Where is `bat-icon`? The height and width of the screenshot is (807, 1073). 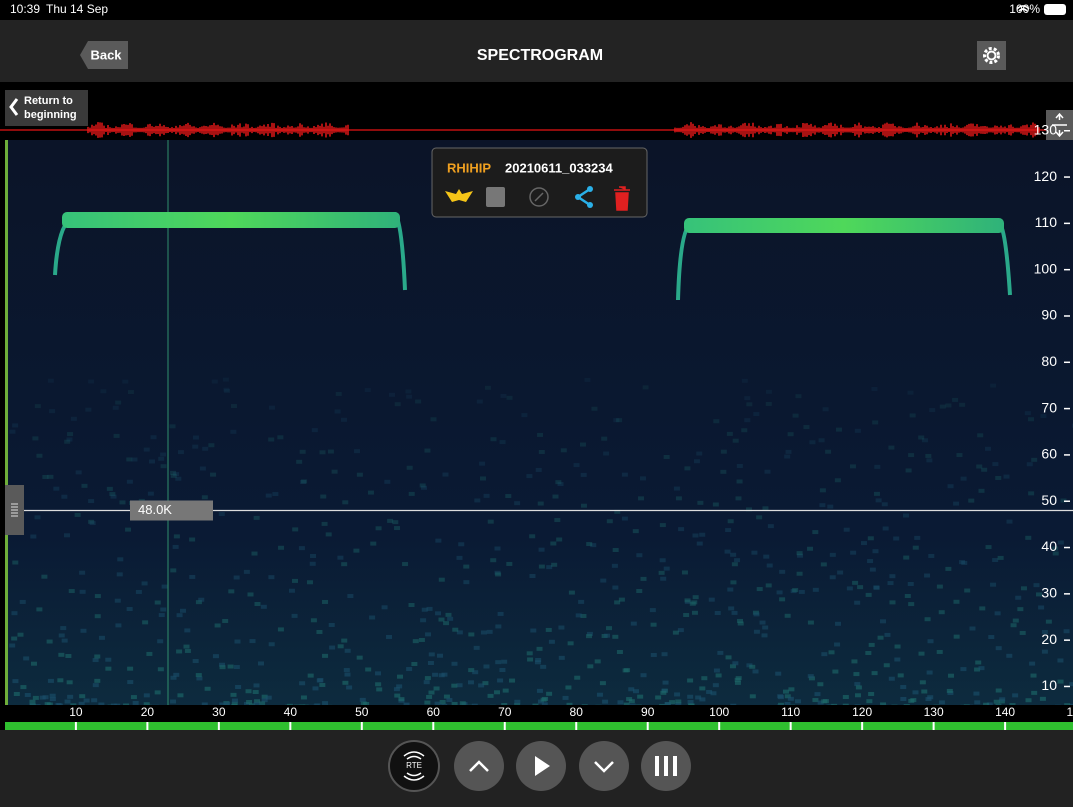 bat-icon is located at coordinates (459, 195).